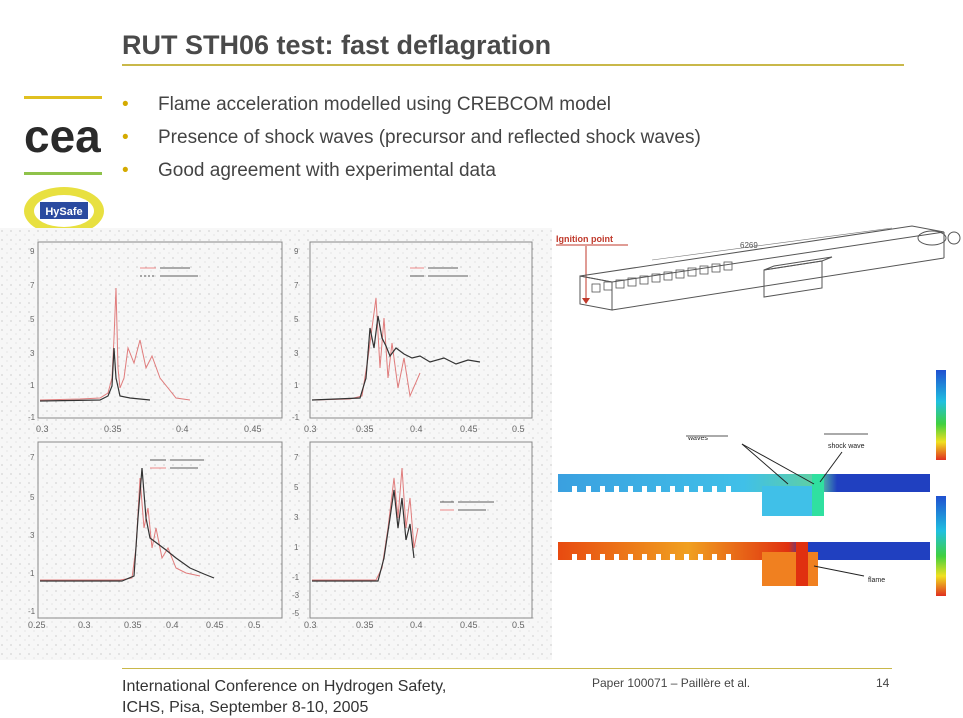 Image resolution: width=963 pixels, height=718 pixels. I want to click on cfd-field-snapshots: waves shock wave flame, so click(756, 483).